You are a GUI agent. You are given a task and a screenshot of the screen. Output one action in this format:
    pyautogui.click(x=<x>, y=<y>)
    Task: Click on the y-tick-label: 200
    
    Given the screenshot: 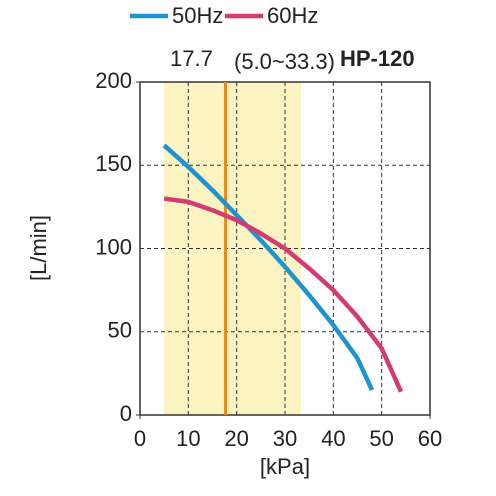 What is the action you would take?
    pyautogui.click(x=113, y=80)
    